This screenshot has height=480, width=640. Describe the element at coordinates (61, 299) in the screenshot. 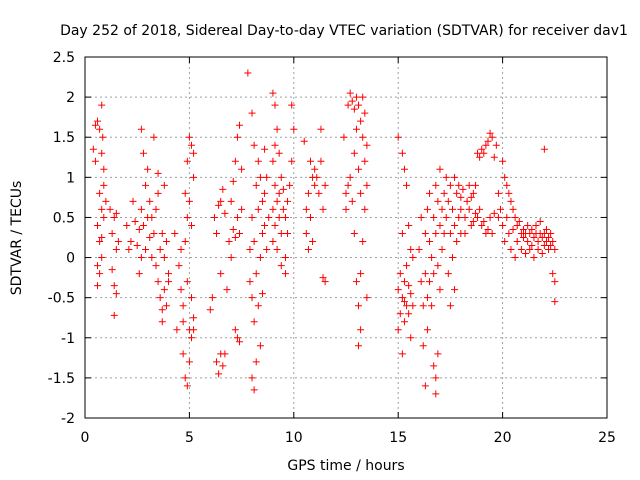

I see `y-tick-label: -0.5` at that location.